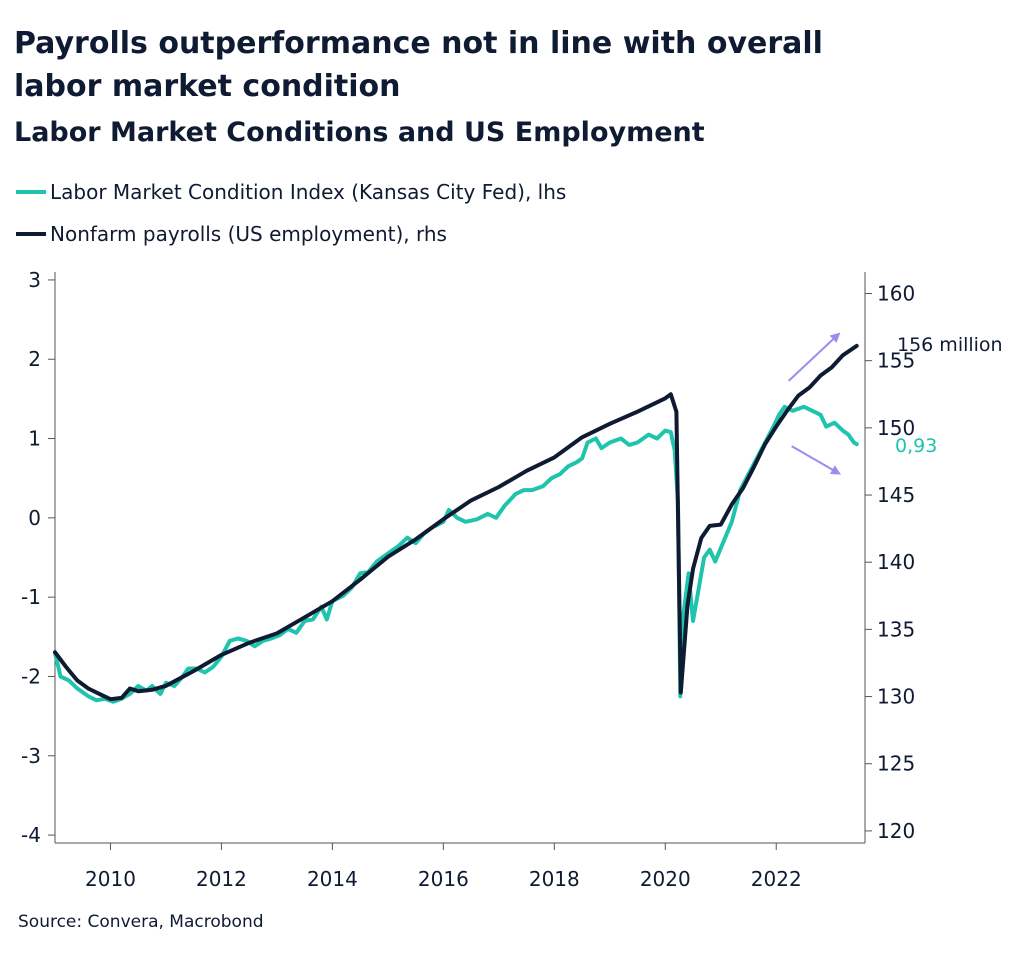 This screenshot has width=1024, height=956. What do you see at coordinates (950, 345) in the screenshot?
I see `payrolls-end-label: 156 million` at bounding box center [950, 345].